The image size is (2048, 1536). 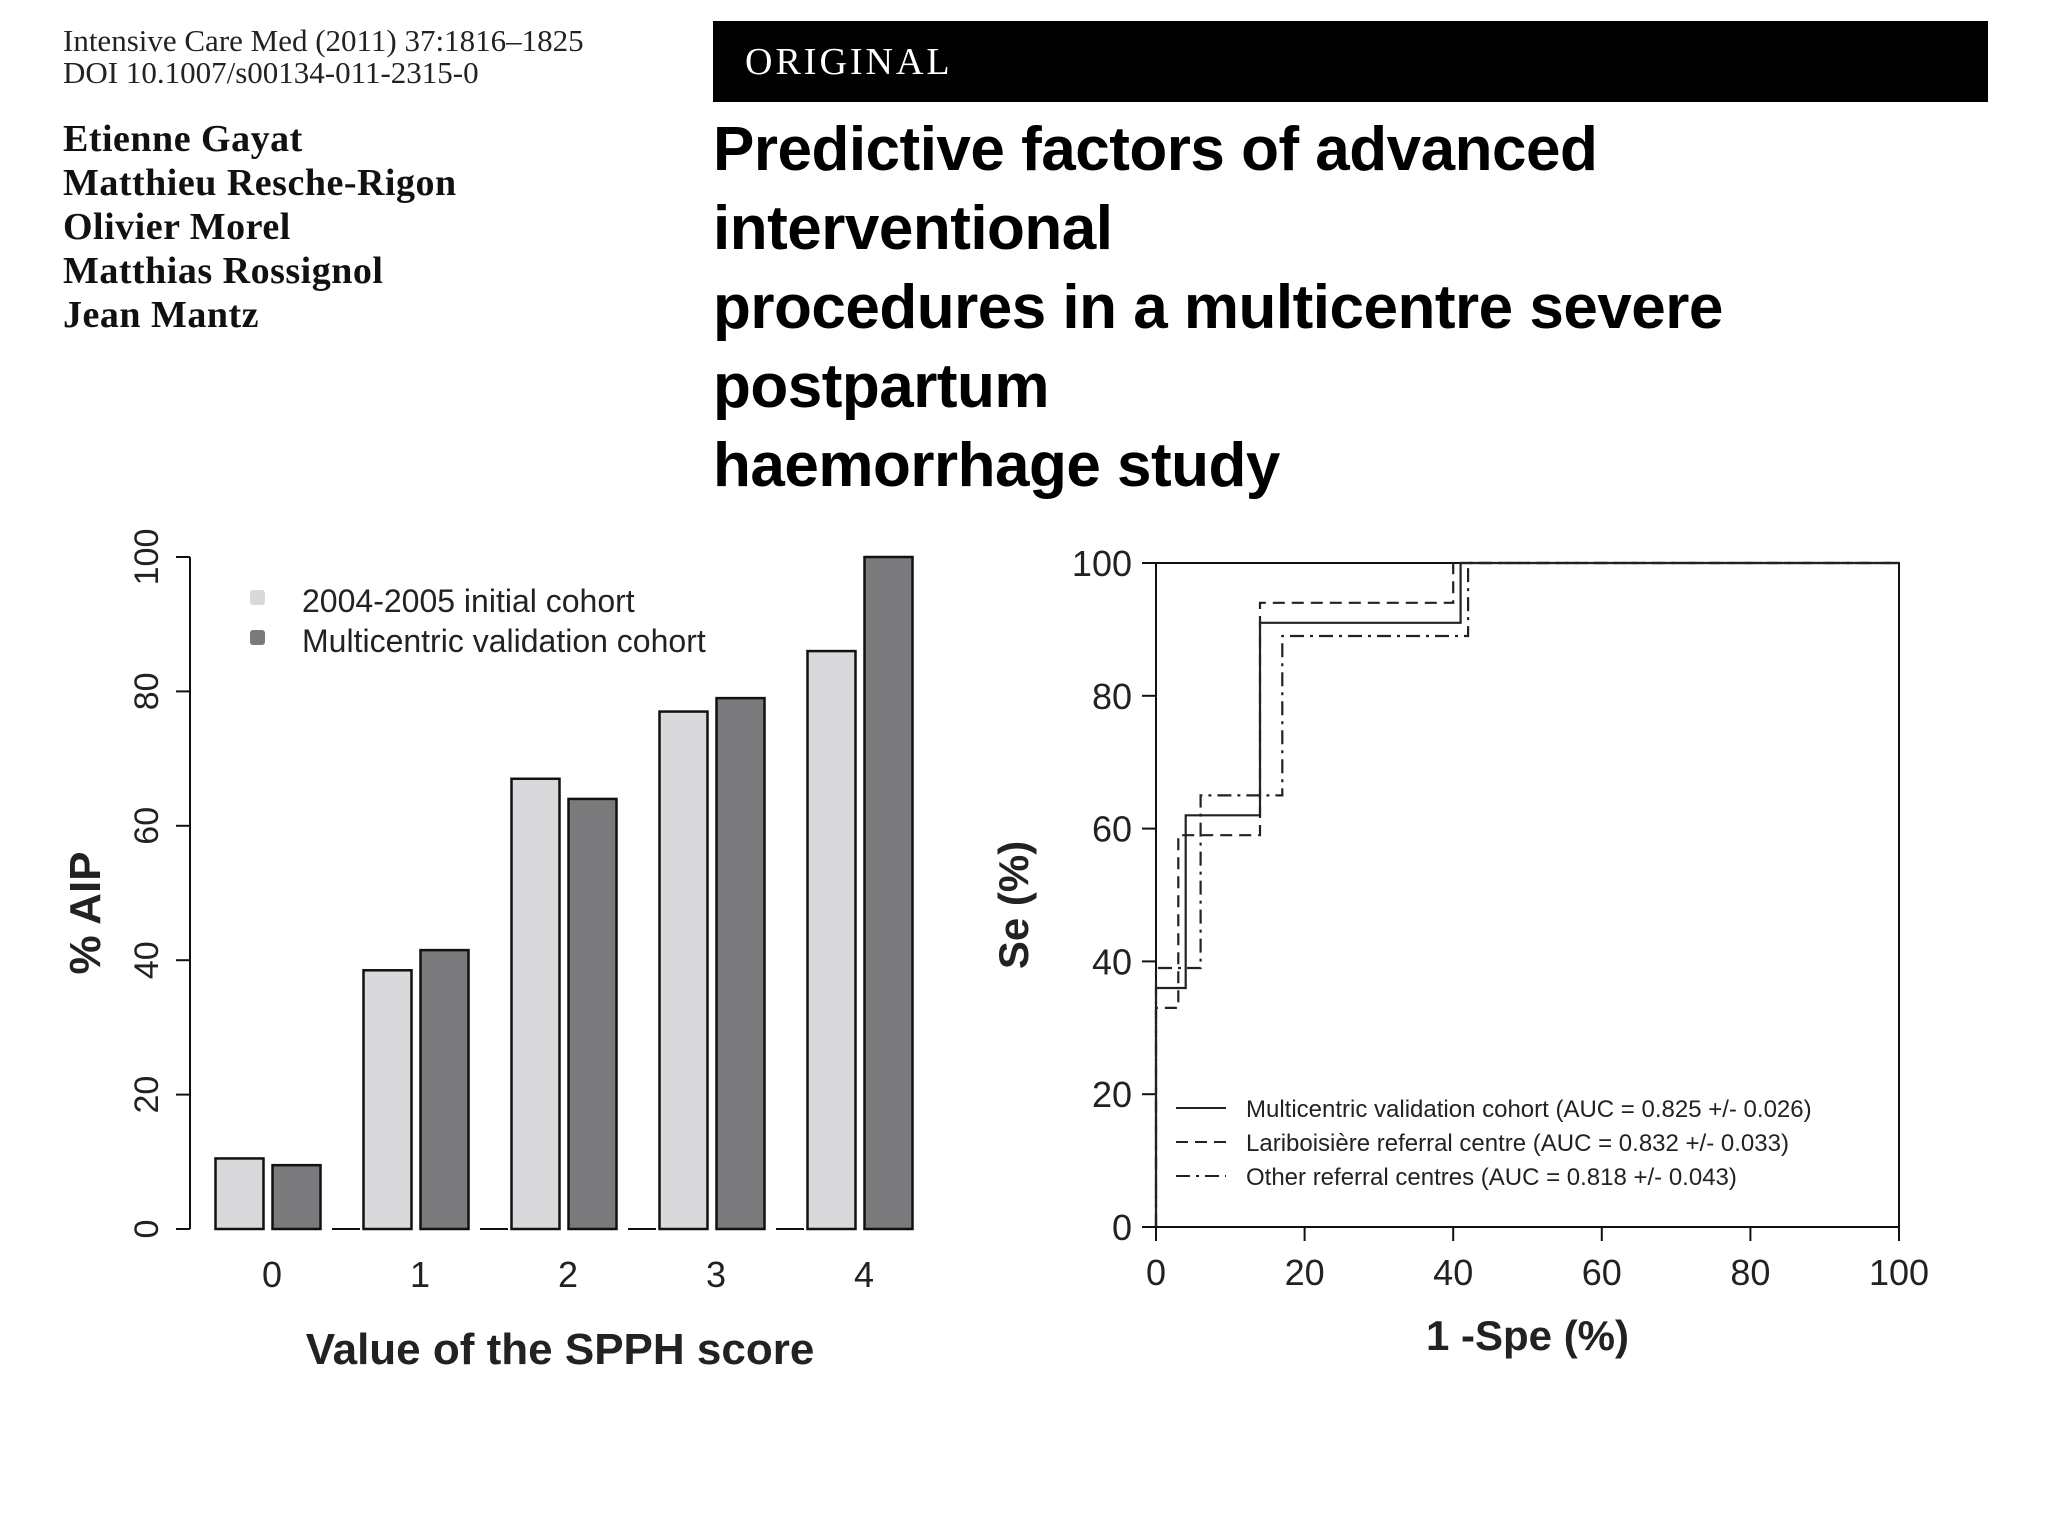 What do you see at coordinates (1602, 1272) in the screenshot?
I see `x-tick-label: 60` at bounding box center [1602, 1272].